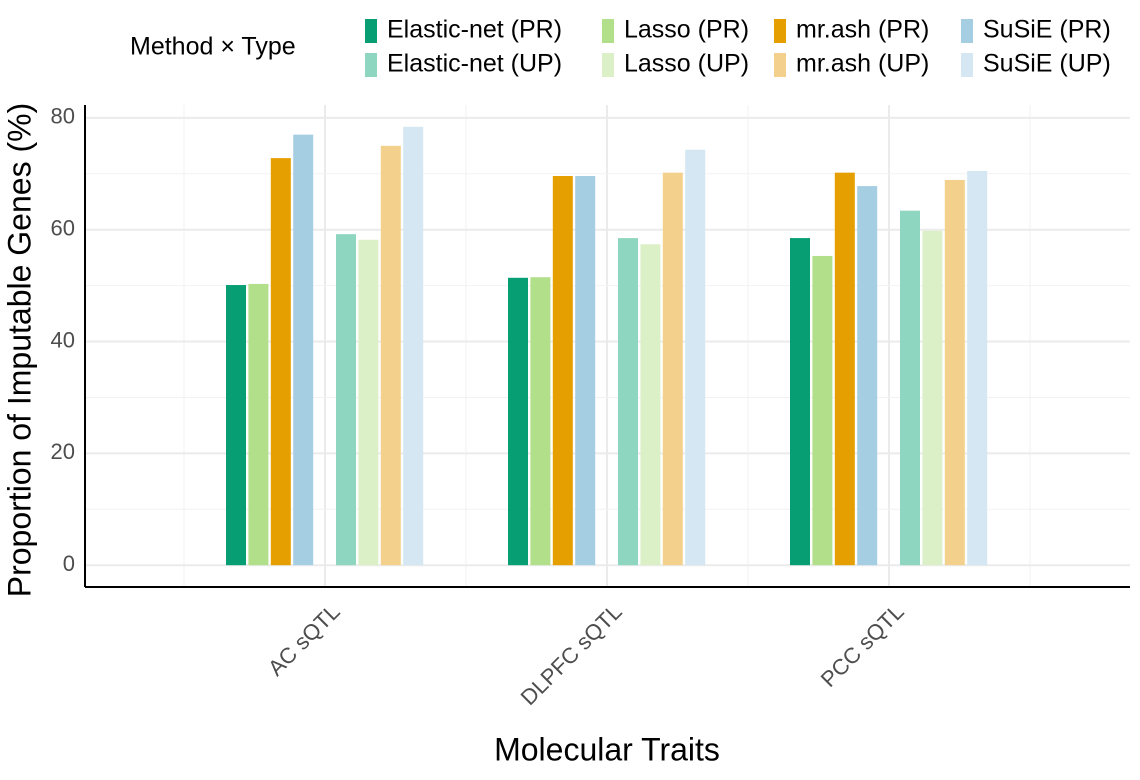 The image size is (1140, 780). What do you see at coordinates (607, 749) in the screenshot?
I see `x-axis-title: Molecular Traits` at bounding box center [607, 749].